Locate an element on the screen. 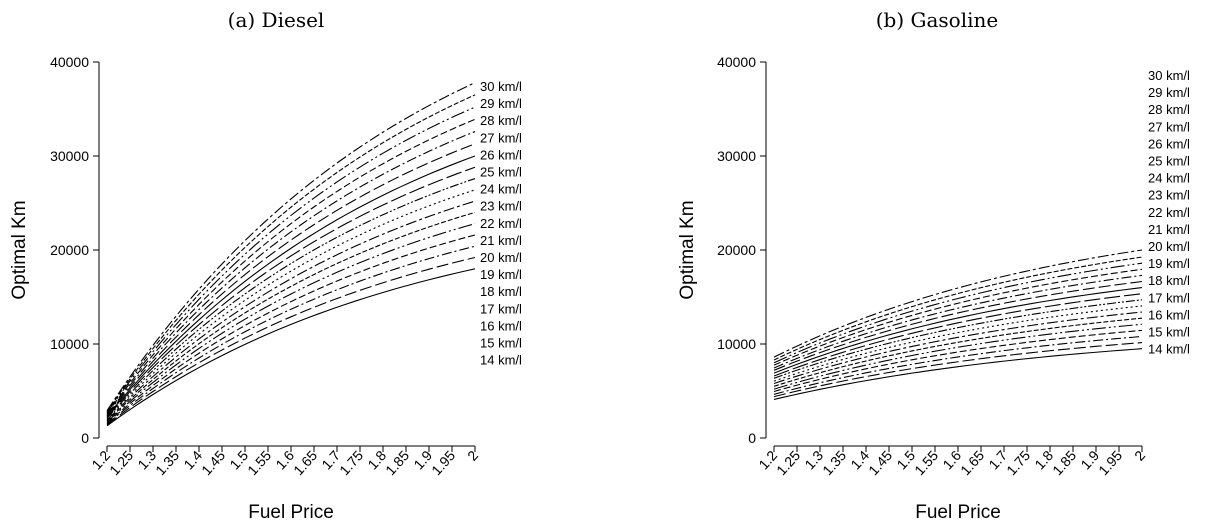  x-tick-label: 1.25 is located at coordinates (121, 462).